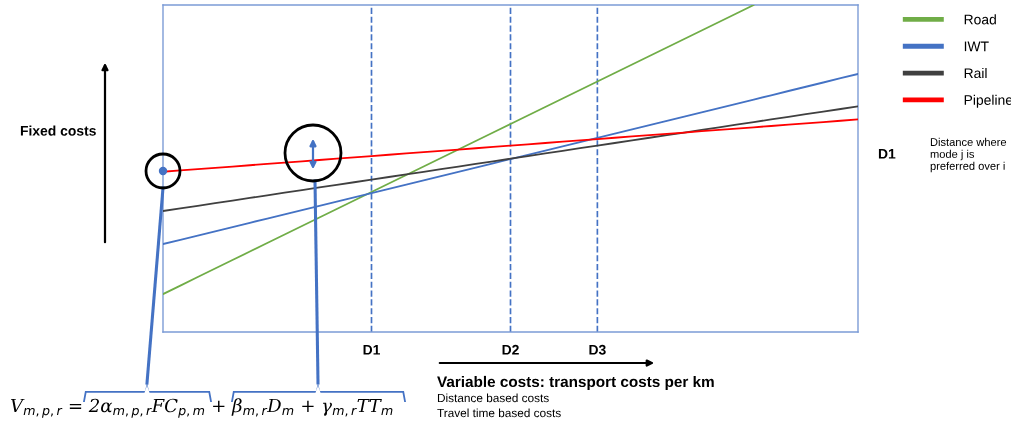 Image resolution: width=1011 pixels, height=425 pixels. Describe the element at coordinates (371, 350) in the screenshot. I see `x-tick-label: D1` at that location.